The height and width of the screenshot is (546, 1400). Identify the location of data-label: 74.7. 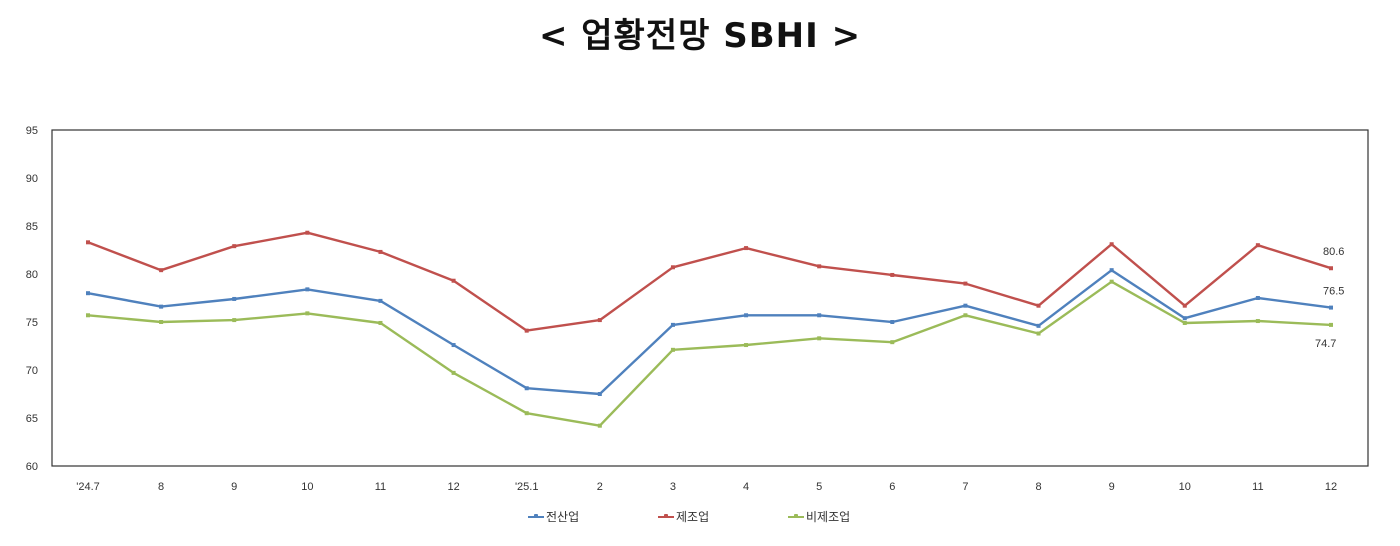
(1325, 344).